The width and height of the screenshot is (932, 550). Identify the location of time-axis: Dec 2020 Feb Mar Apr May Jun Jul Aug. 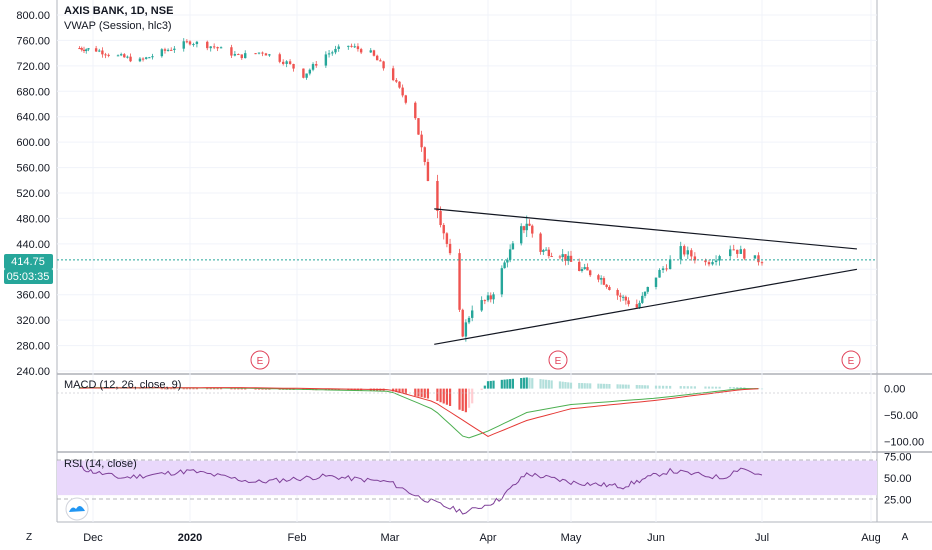
(482, 538).